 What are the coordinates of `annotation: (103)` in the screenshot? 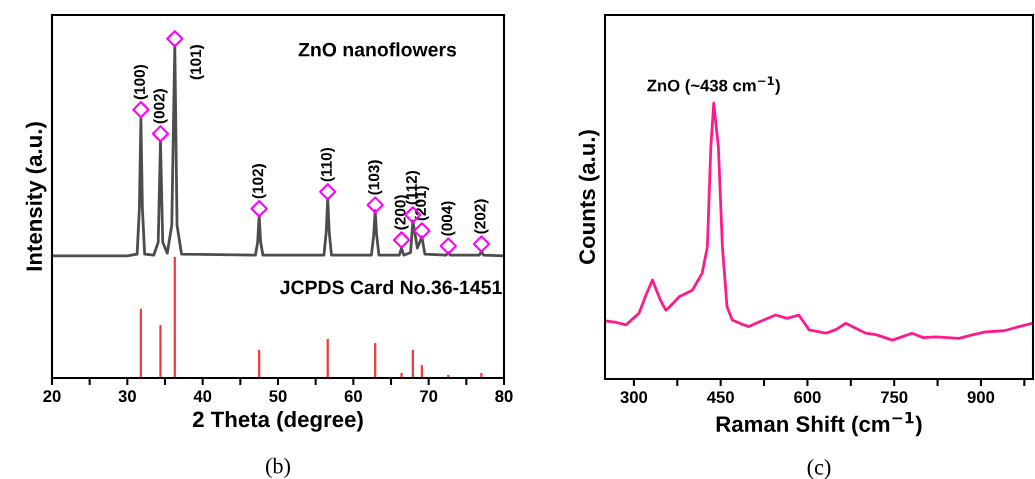 It's located at (375, 177).